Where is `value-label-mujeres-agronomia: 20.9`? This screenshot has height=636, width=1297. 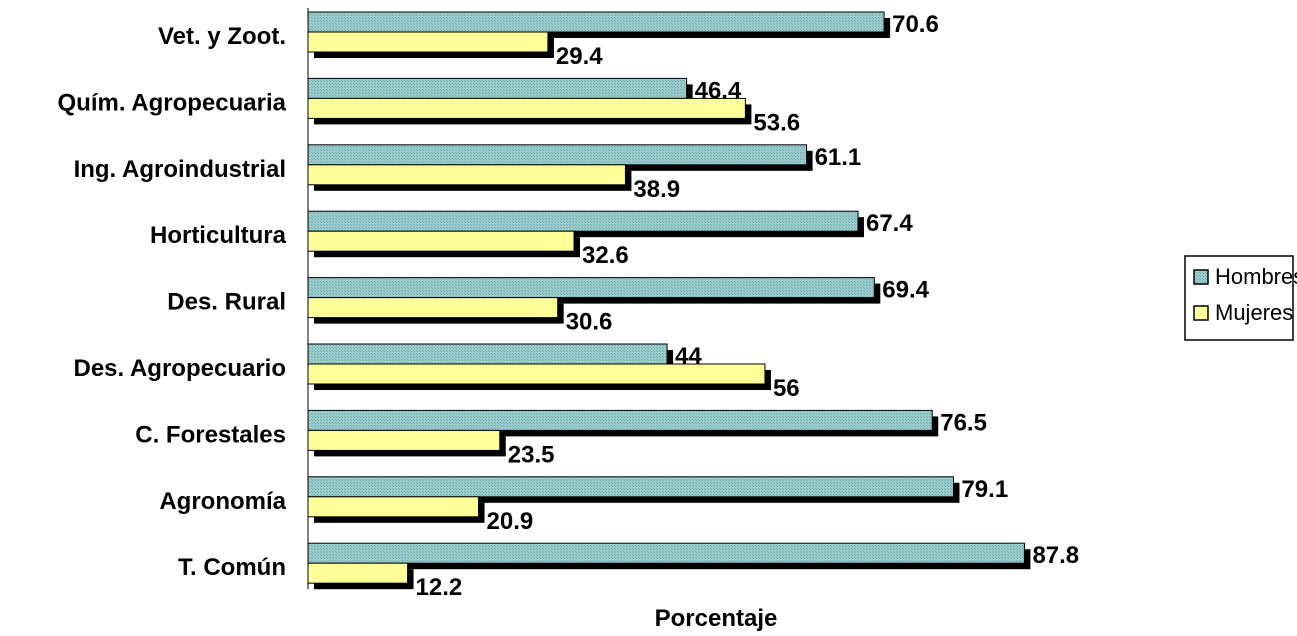 value-label-mujeres-agronomia: 20.9 is located at coordinates (510, 521).